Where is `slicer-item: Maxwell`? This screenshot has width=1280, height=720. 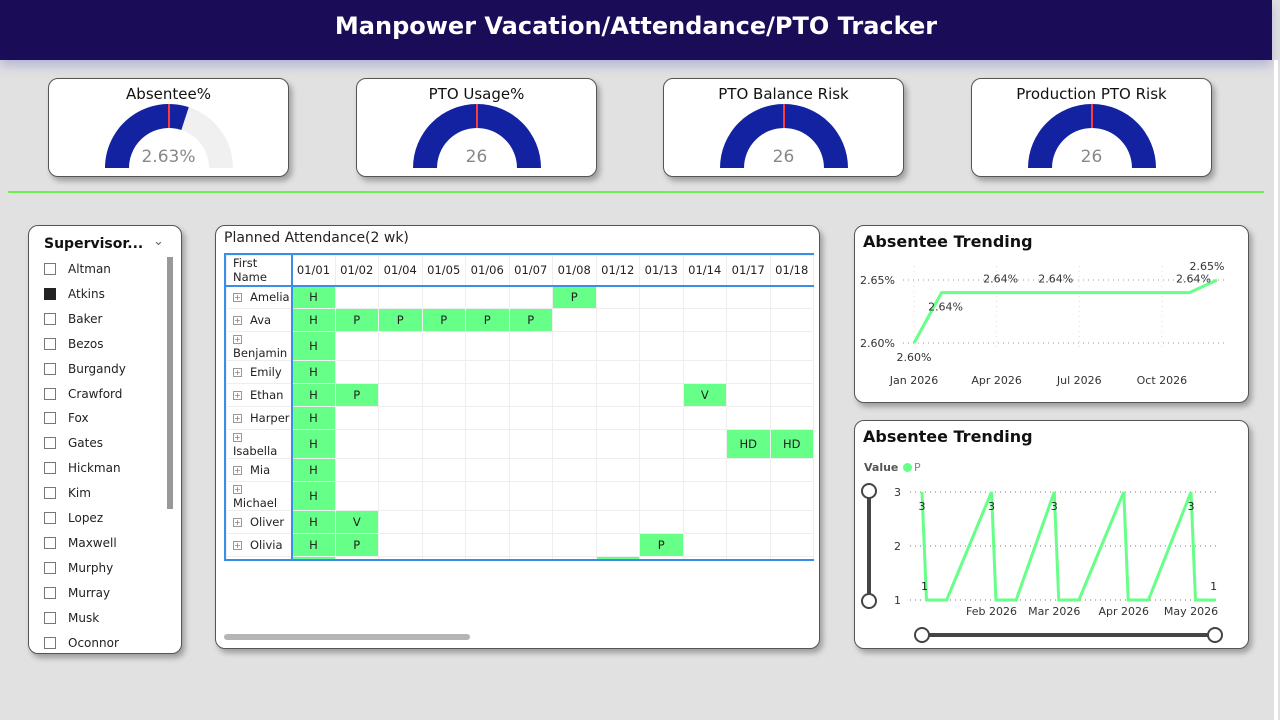 slicer-item: Maxwell is located at coordinates (80, 543).